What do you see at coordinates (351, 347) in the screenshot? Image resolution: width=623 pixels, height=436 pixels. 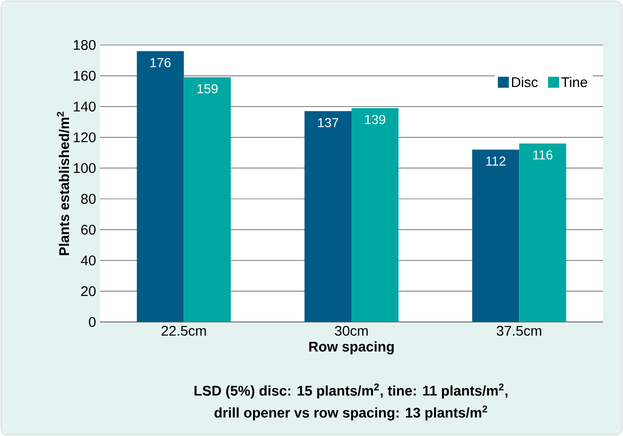 I see `x-axis-title: Row spacing` at bounding box center [351, 347].